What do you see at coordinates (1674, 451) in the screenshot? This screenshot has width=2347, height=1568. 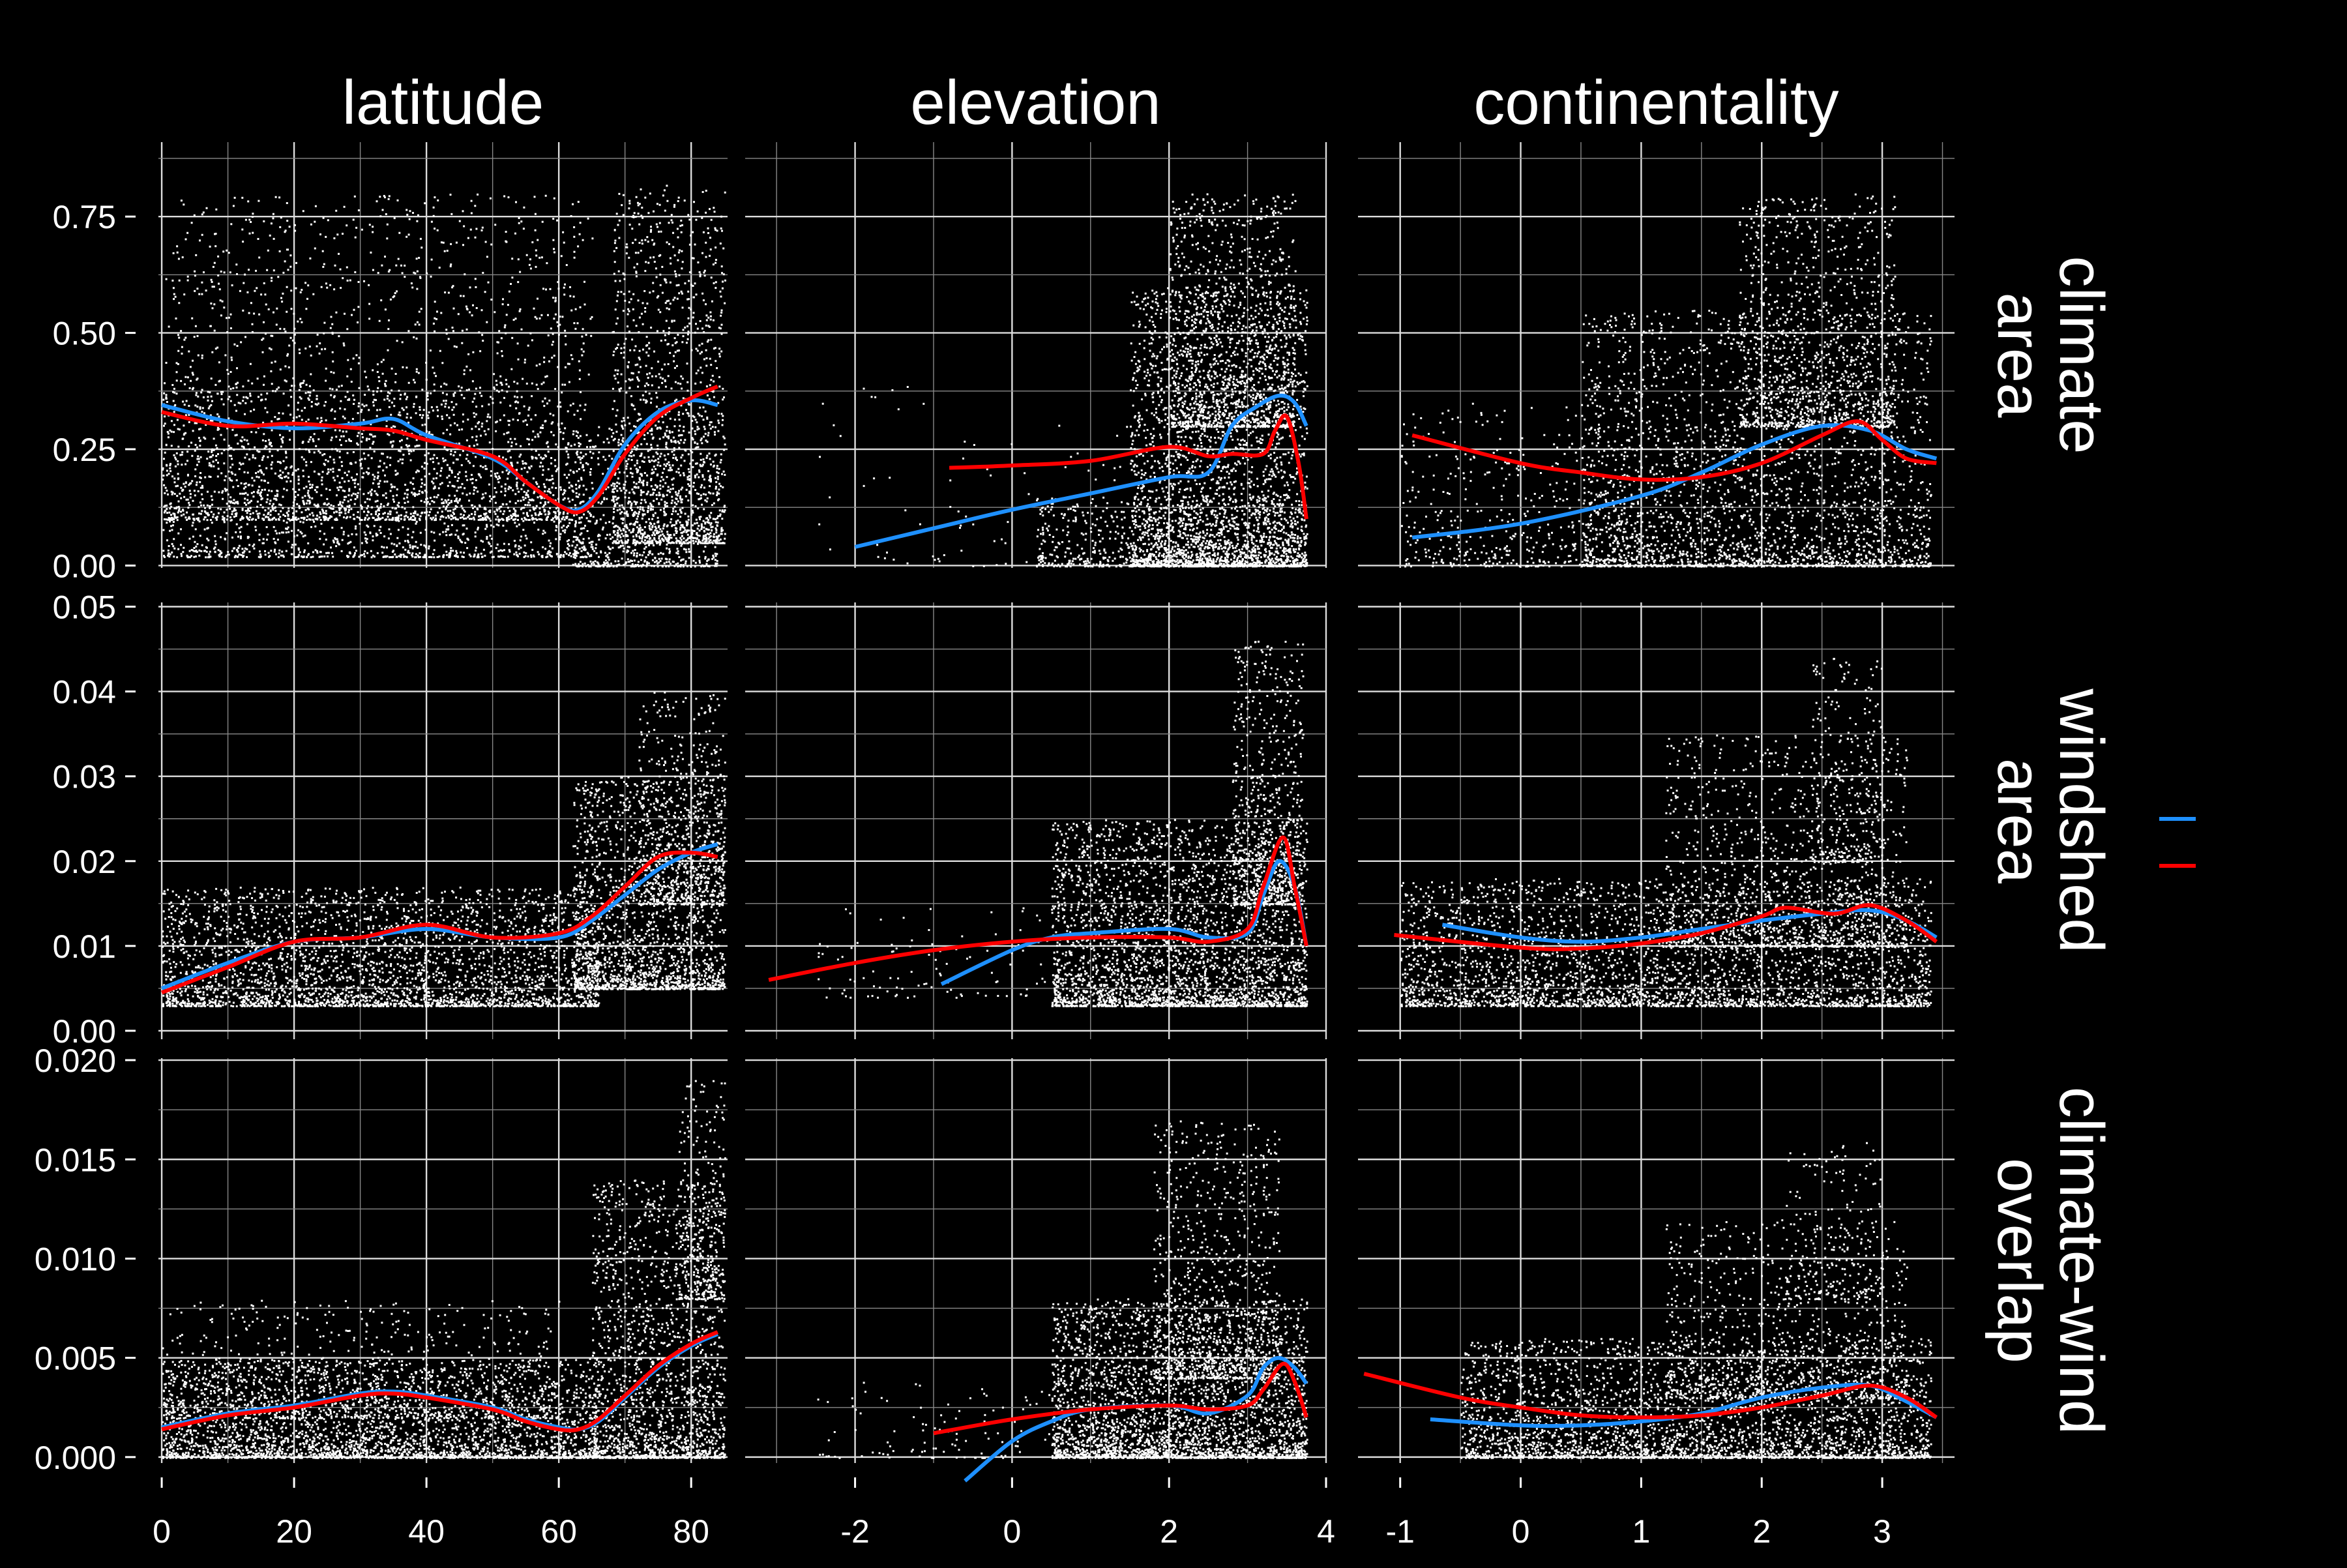 I see `red-fit-line-r0c2` at bounding box center [1674, 451].